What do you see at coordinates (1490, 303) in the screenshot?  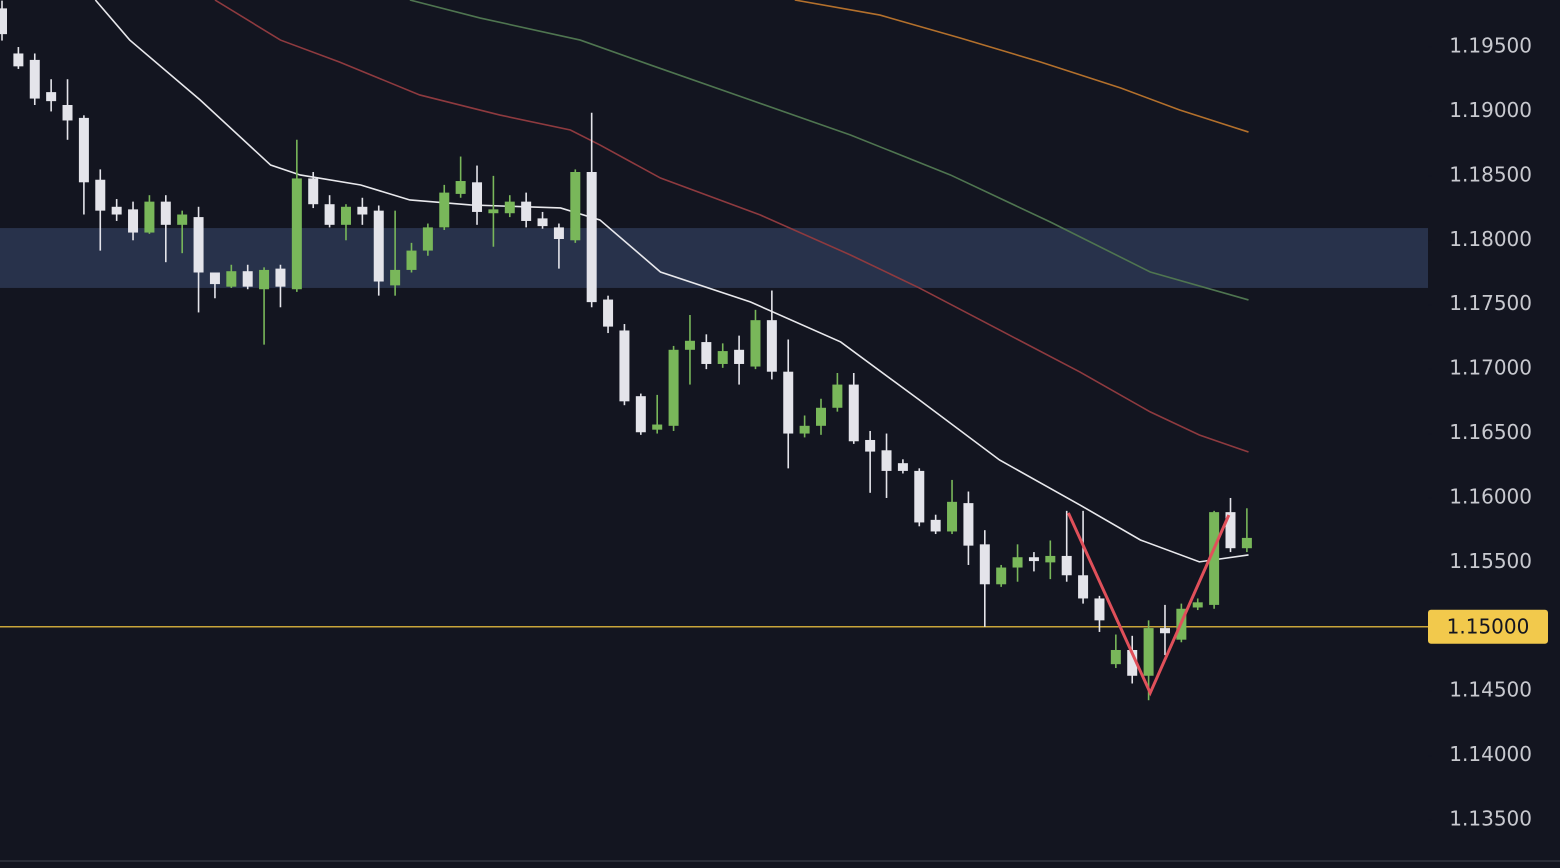 I see `y-tick-label: 1.17500` at bounding box center [1490, 303].